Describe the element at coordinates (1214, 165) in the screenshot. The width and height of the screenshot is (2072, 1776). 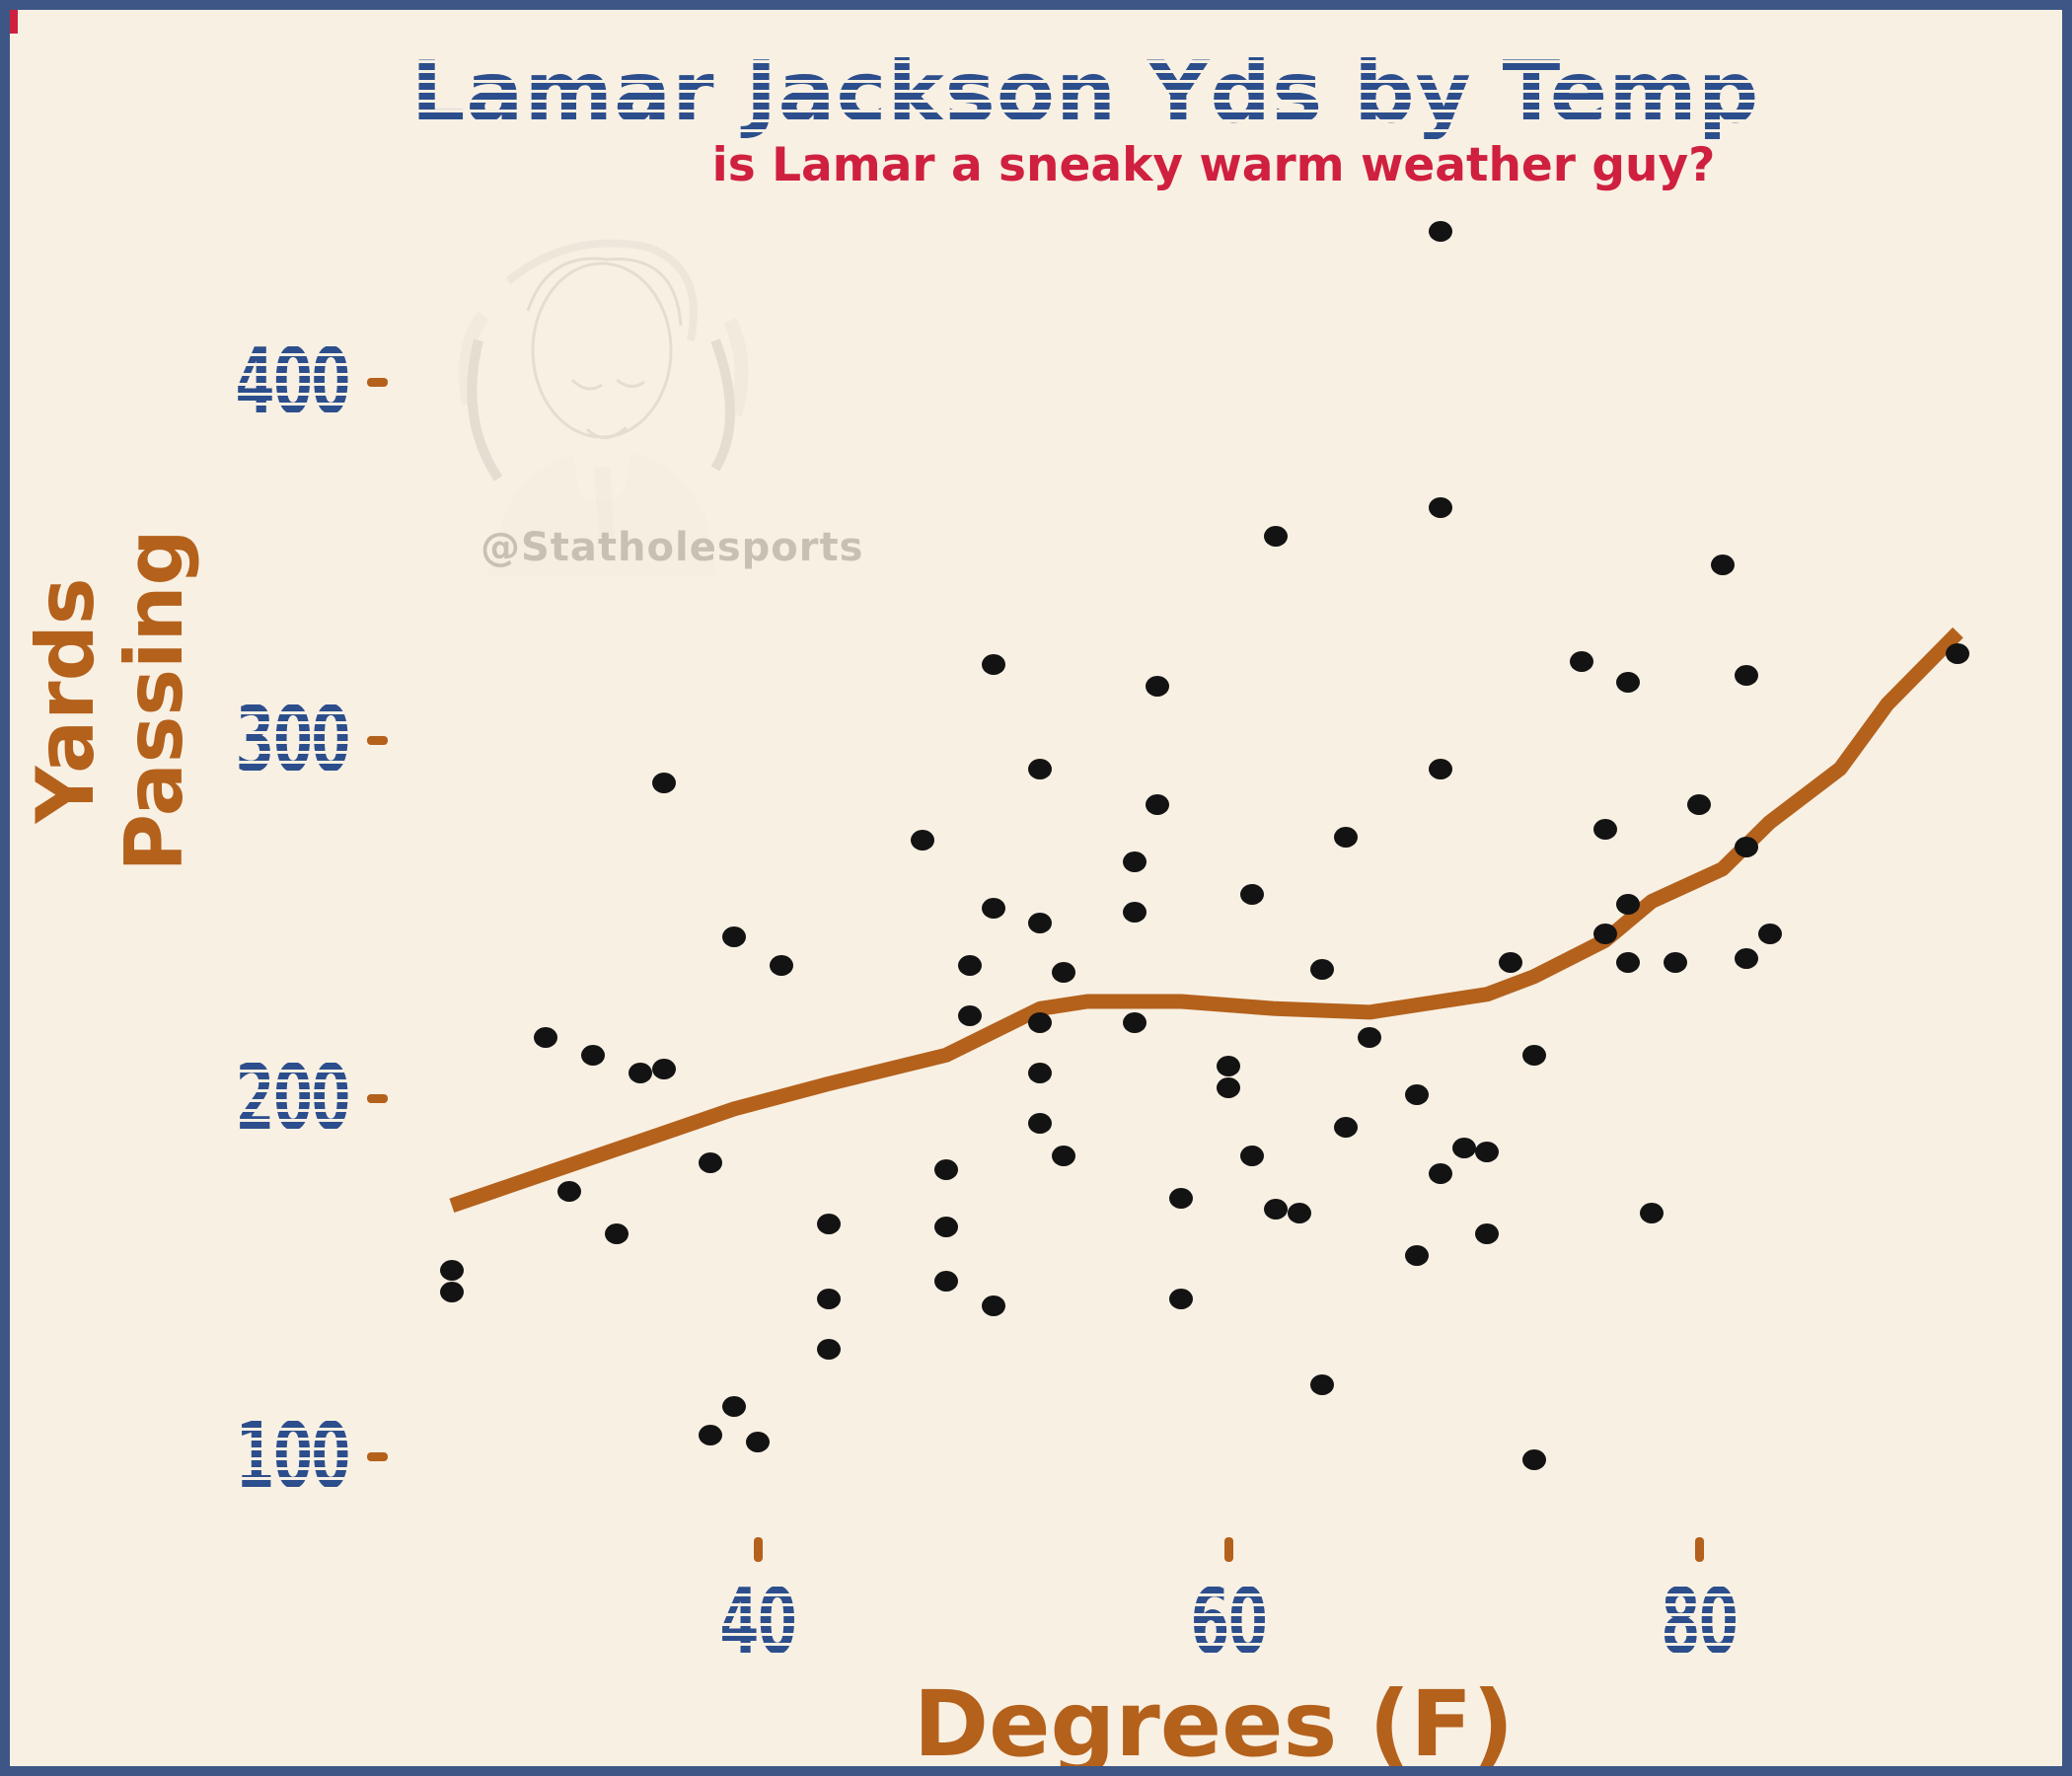
I see `chart-subtitle: is Lamar a sneaky warm weather guy?` at that location.